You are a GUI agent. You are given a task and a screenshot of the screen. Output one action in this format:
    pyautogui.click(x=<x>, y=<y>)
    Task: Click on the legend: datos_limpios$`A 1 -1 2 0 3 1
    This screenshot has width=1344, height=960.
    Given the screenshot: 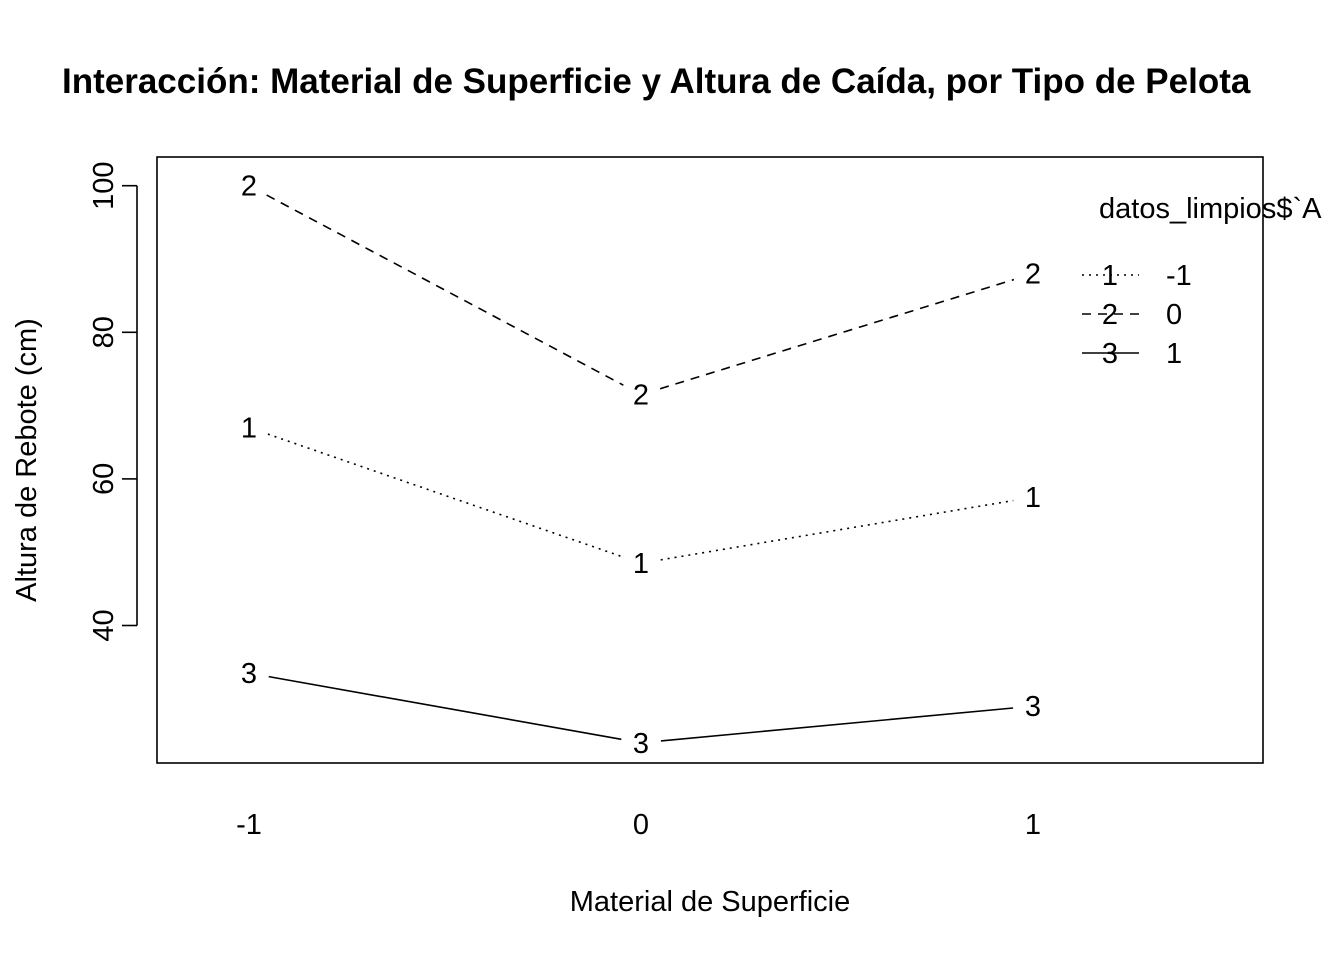 What is the action you would take?
    pyautogui.click(x=1202, y=281)
    